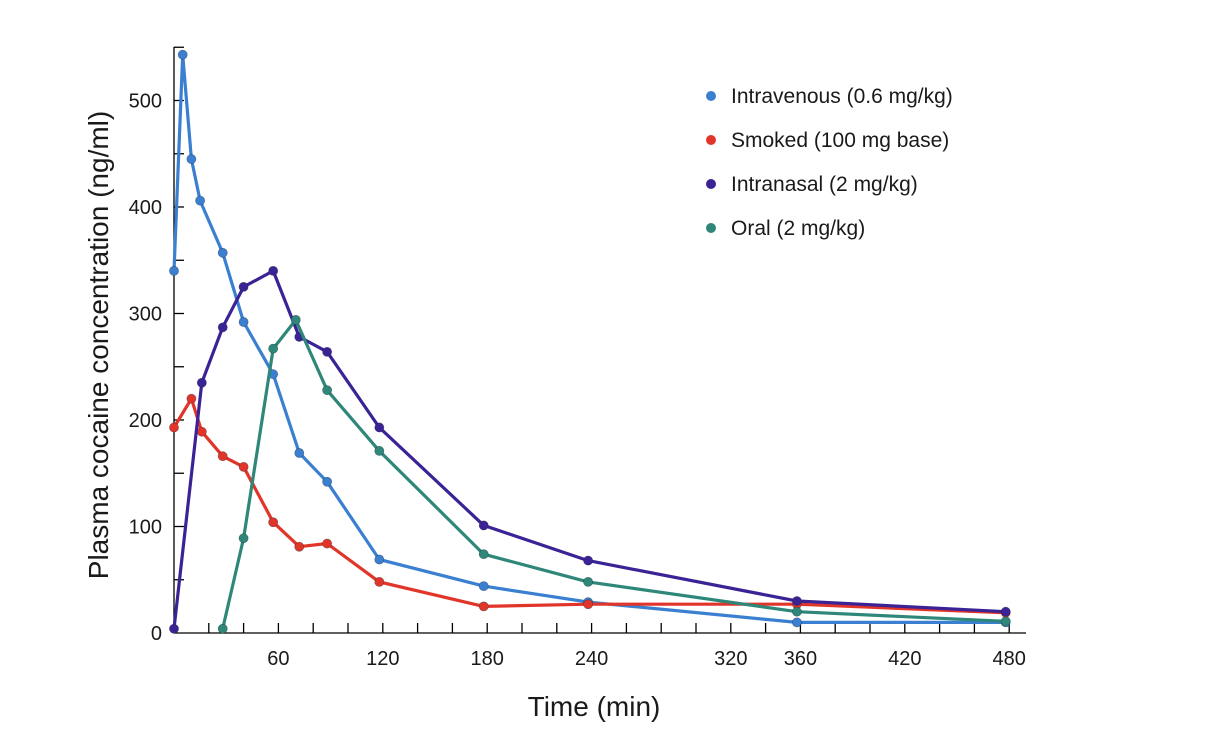  Describe the element at coordinates (800, 659) in the screenshot. I see `x-tick-label: 360` at that location.